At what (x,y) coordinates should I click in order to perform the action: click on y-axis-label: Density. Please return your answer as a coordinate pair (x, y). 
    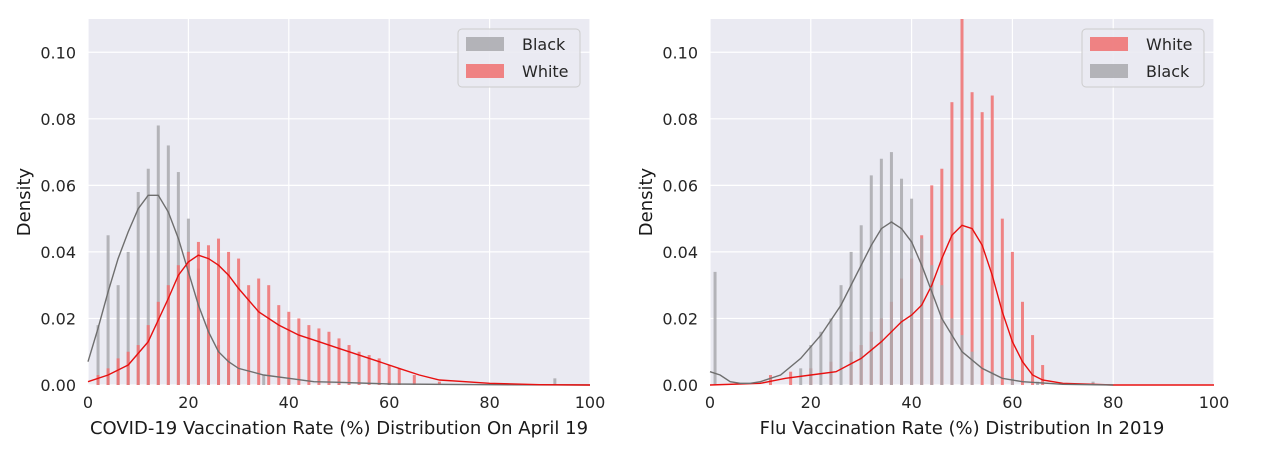
    Looking at the image, I should click on (646, 201).